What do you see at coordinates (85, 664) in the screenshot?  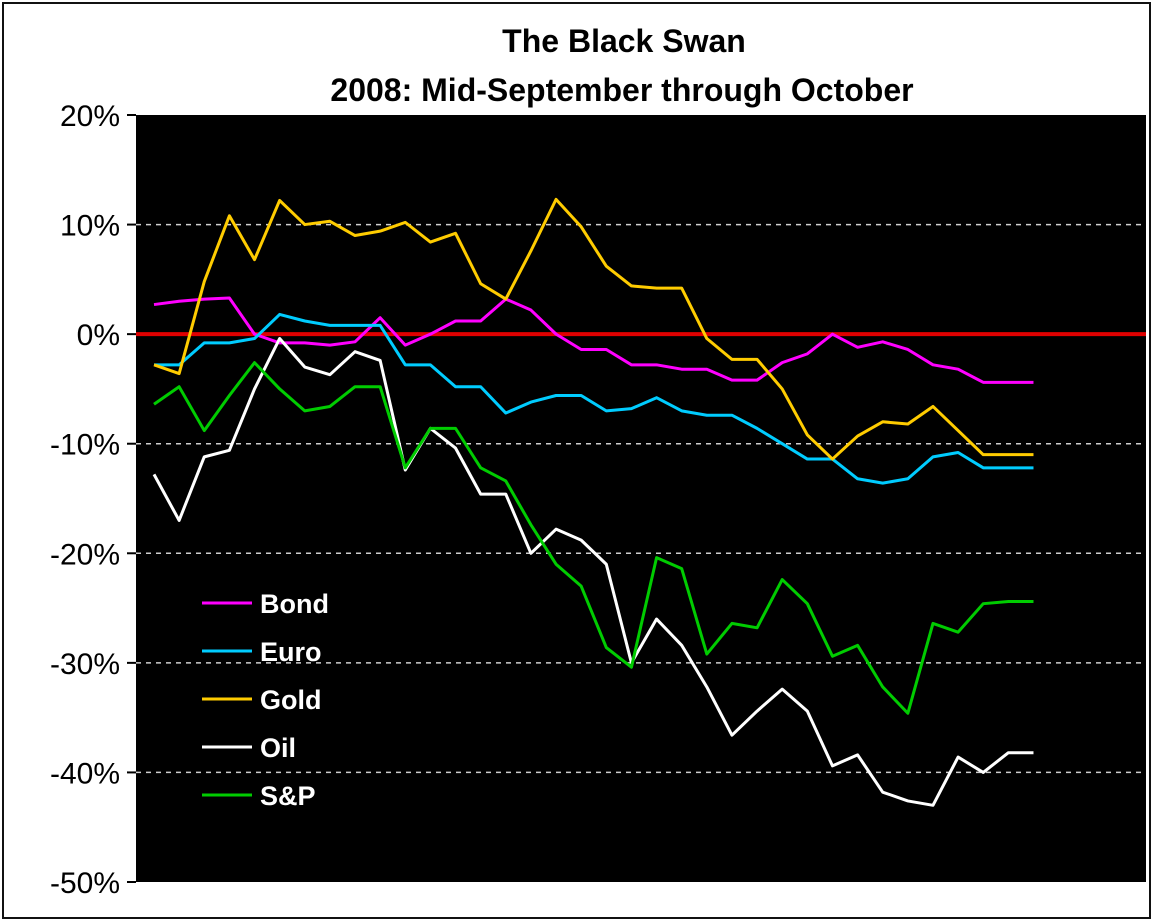 I see `y-tick-label: -30%` at bounding box center [85, 664].